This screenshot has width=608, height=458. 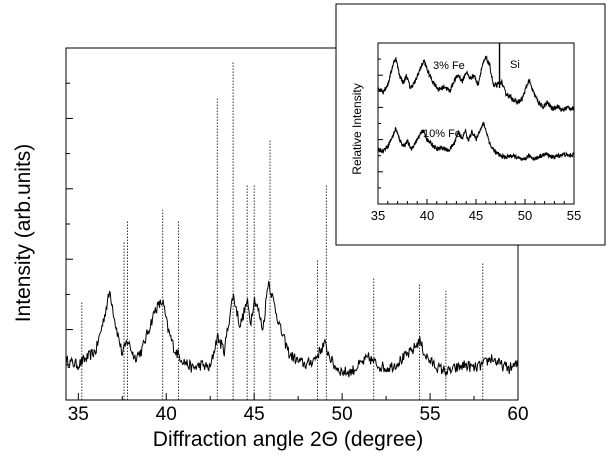 I want to click on x-tick-label: 35, so click(x=78, y=414).